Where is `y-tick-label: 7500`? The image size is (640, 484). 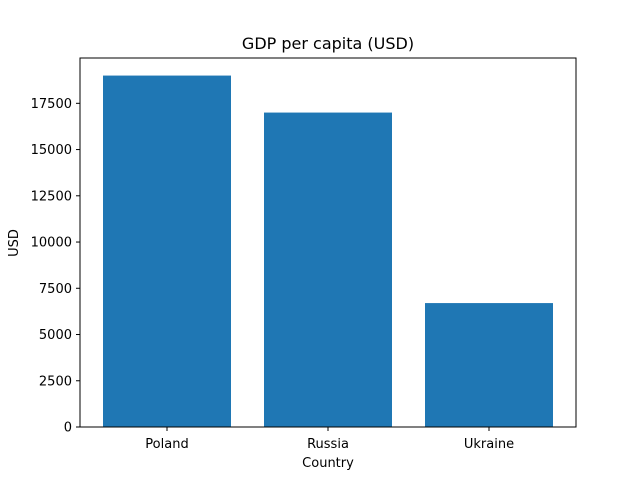 y-tick-label: 7500 is located at coordinates (55, 289).